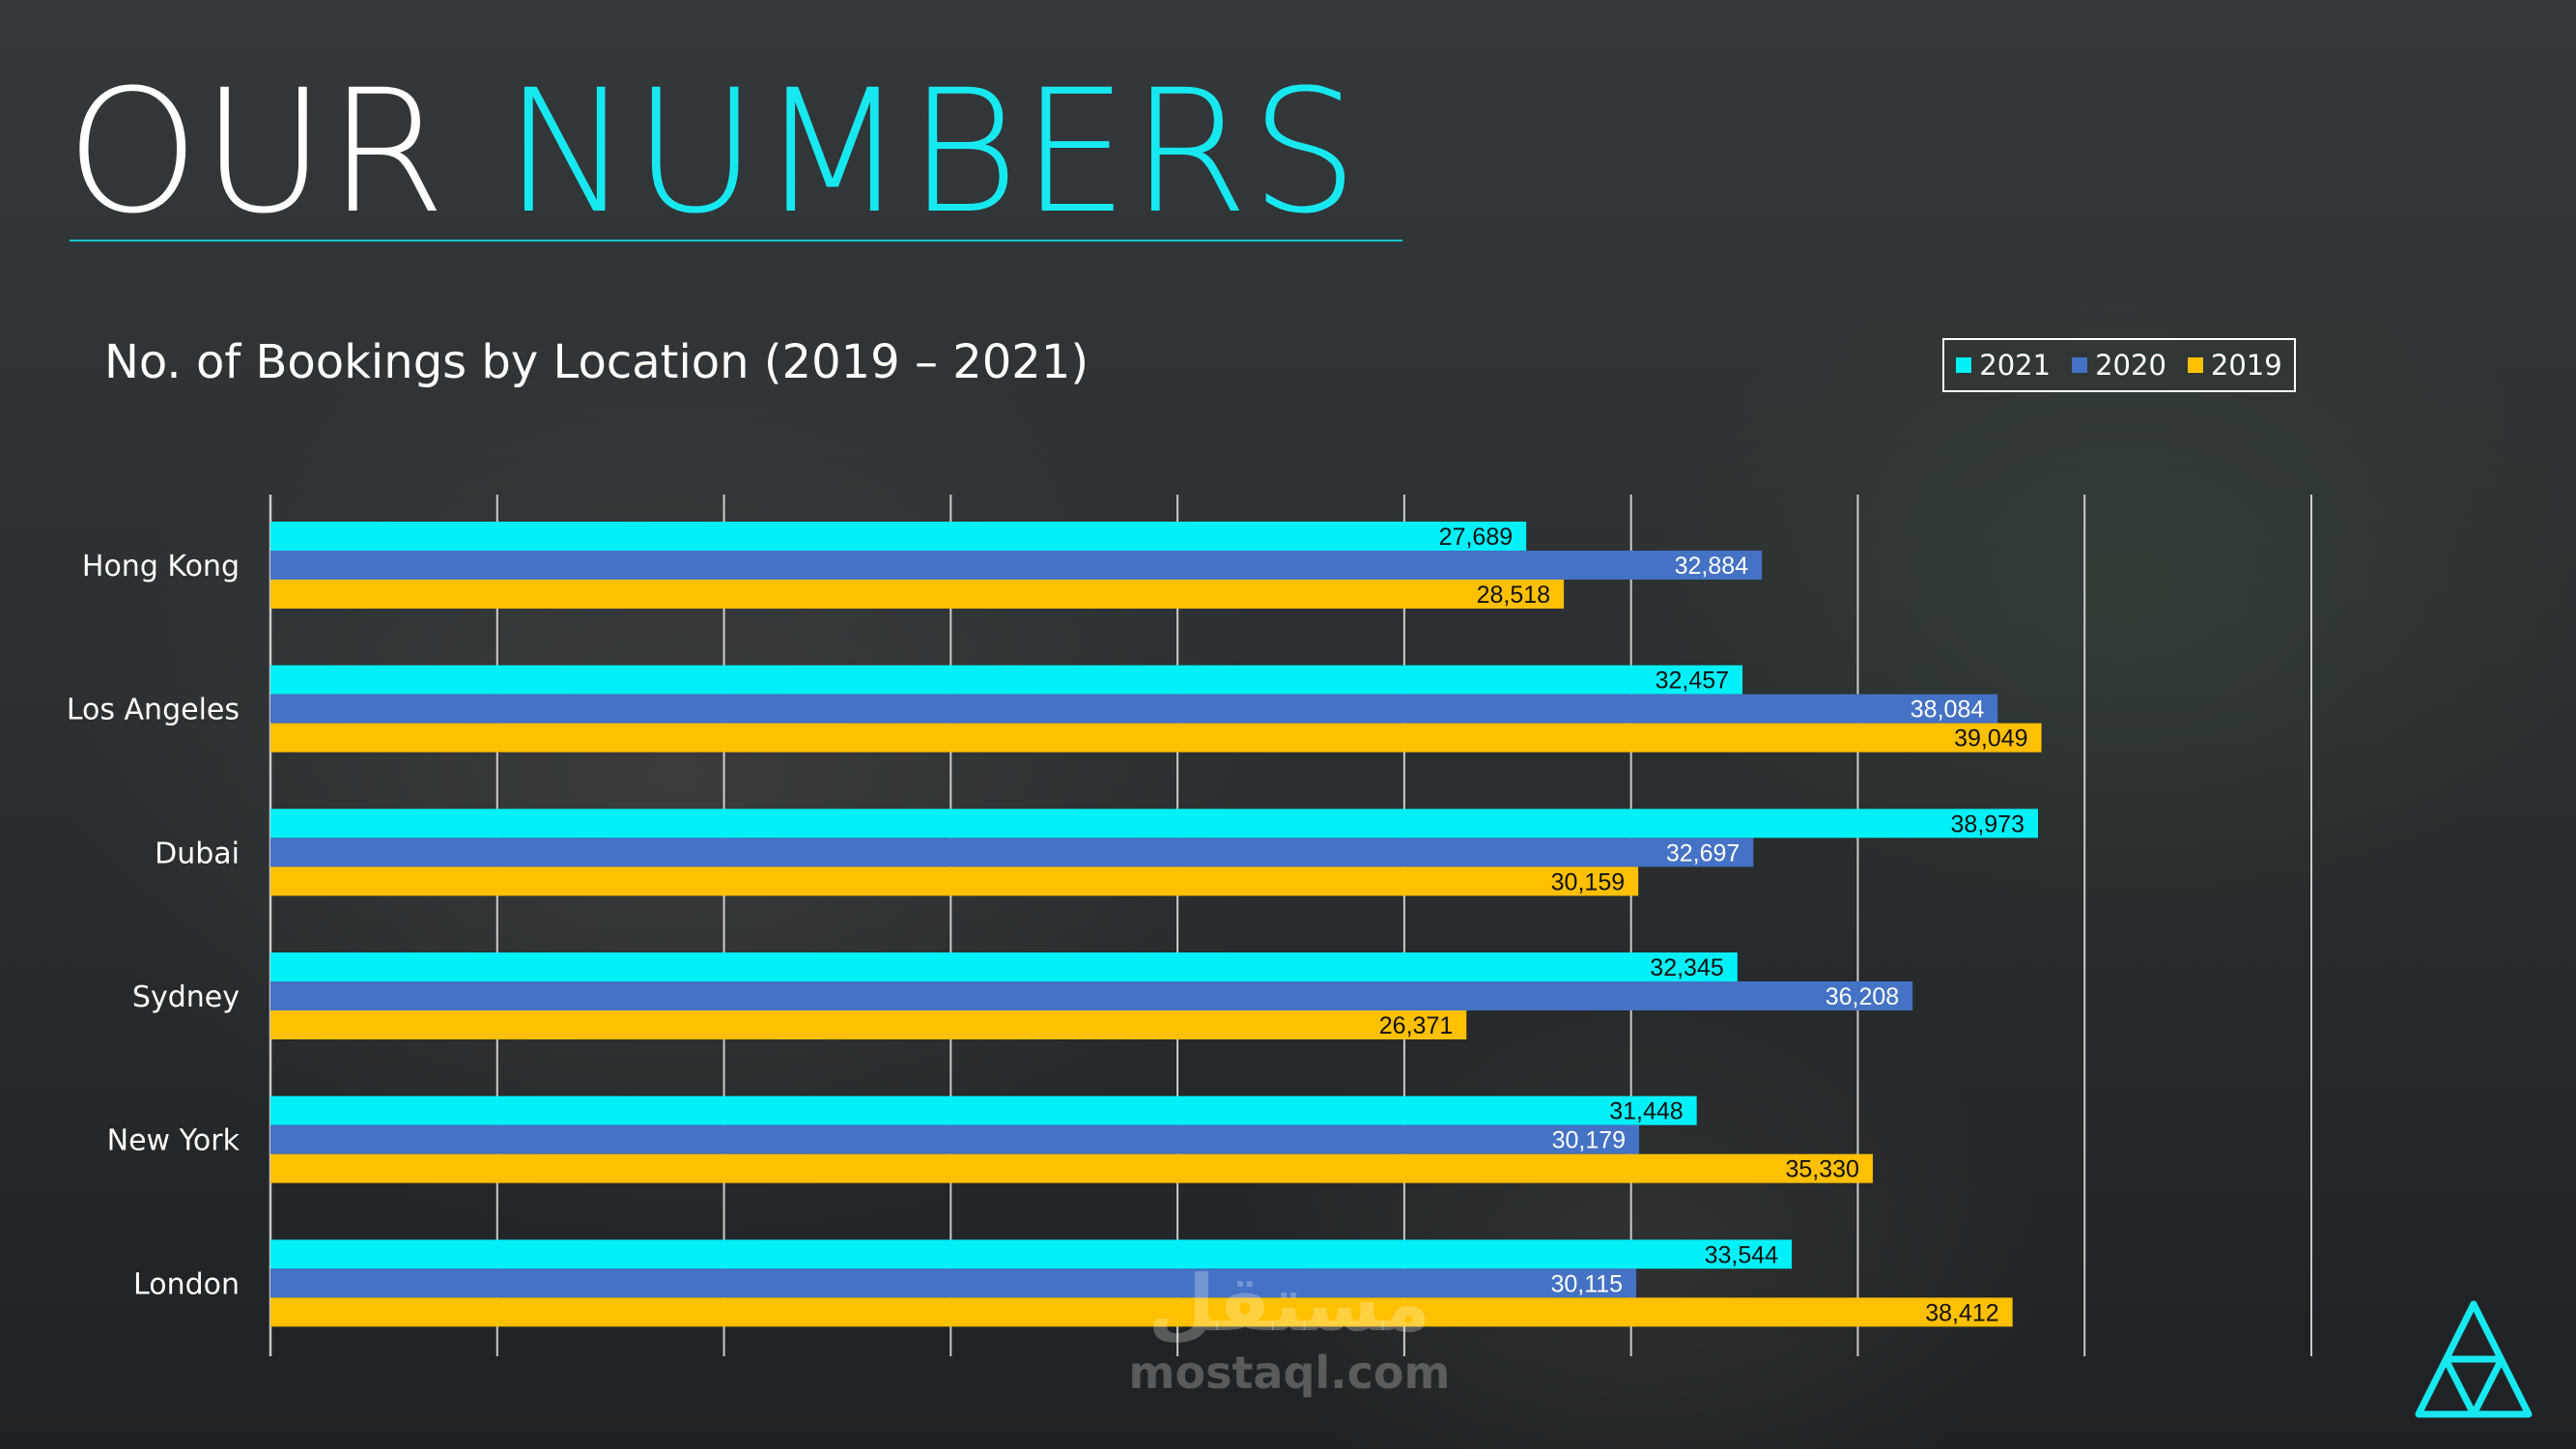 Image resolution: width=2576 pixels, height=1449 pixels. What do you see at coordinates (1862, 996) in the screenshot?
I see `data-label-sydney-2020: 36,208` at bounding box center [1862, 996].